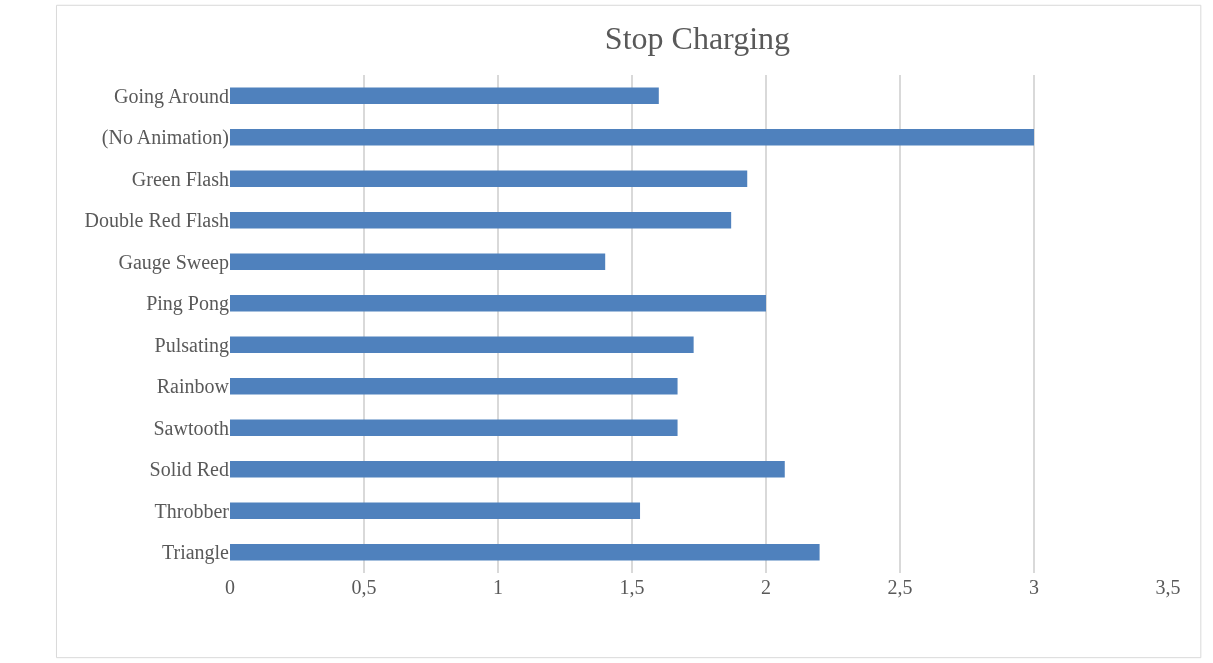  I want to click on y-tick-label: Green Flash, so click(180, 178).